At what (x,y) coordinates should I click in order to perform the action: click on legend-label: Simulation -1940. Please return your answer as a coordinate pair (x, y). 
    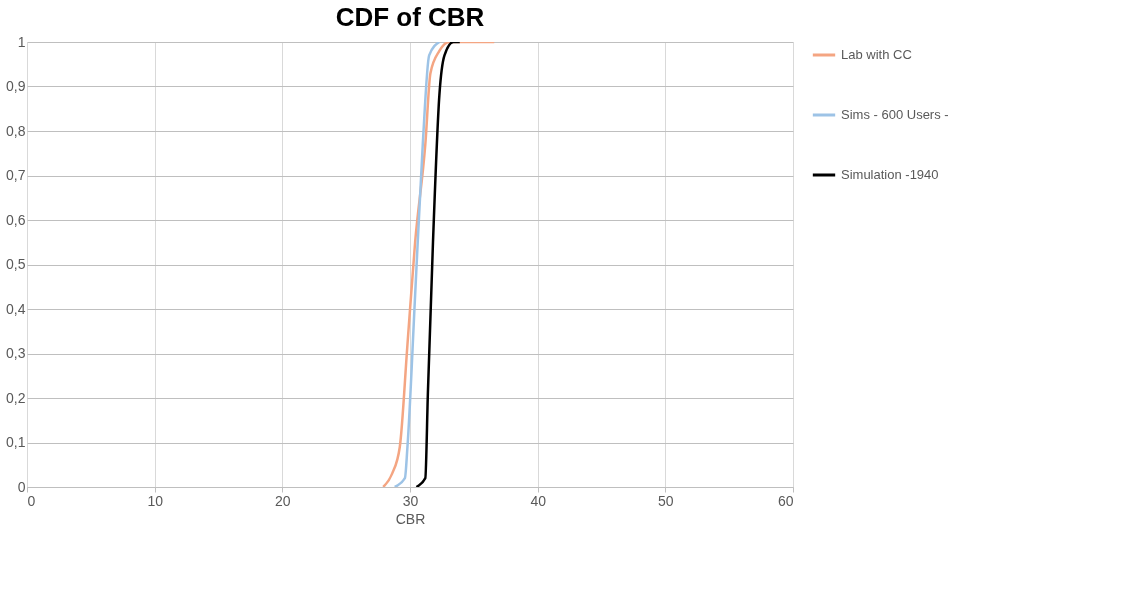
    Looking at the image, I should click on (890, 174).